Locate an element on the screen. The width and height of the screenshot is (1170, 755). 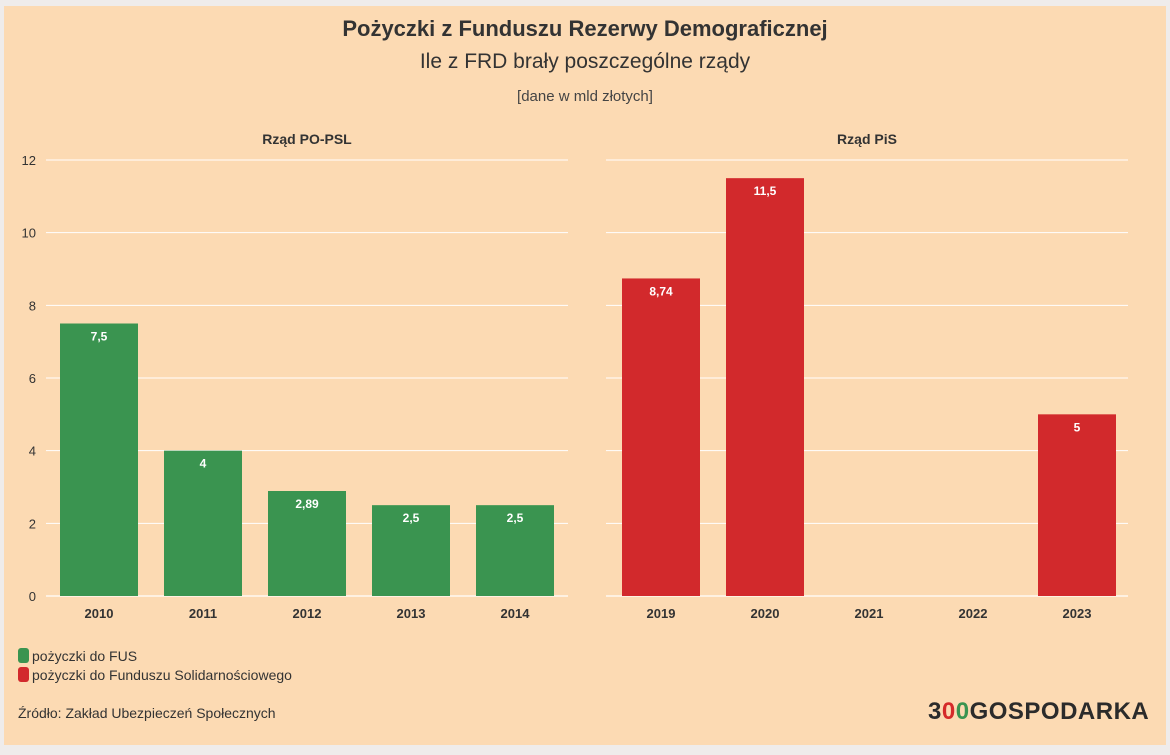
data-label-2023: 5 is located at coordinates (1077, 427).